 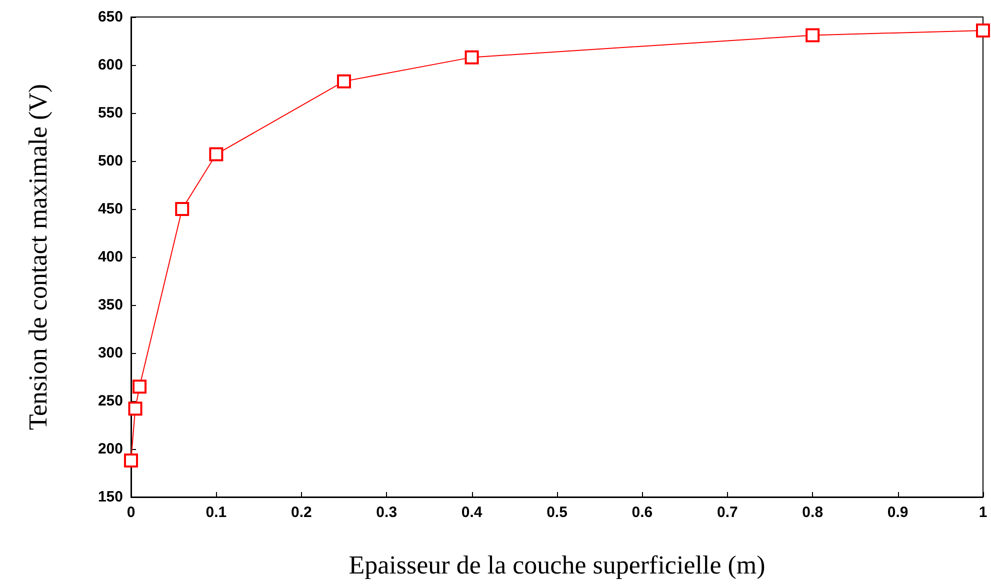 I want to click on x-tick-label: 0.5, so click(x=557, y=512).